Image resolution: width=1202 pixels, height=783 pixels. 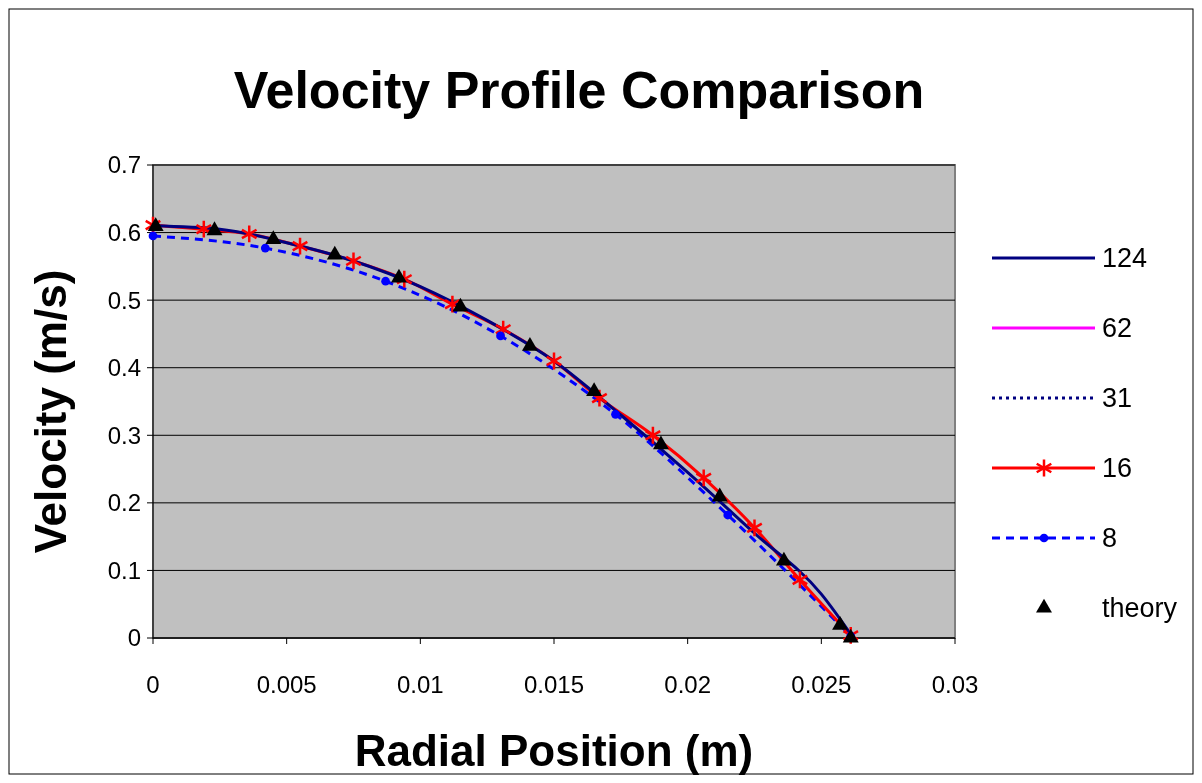 I want to click on legend-label: 31, so click(x=1117, y=398).